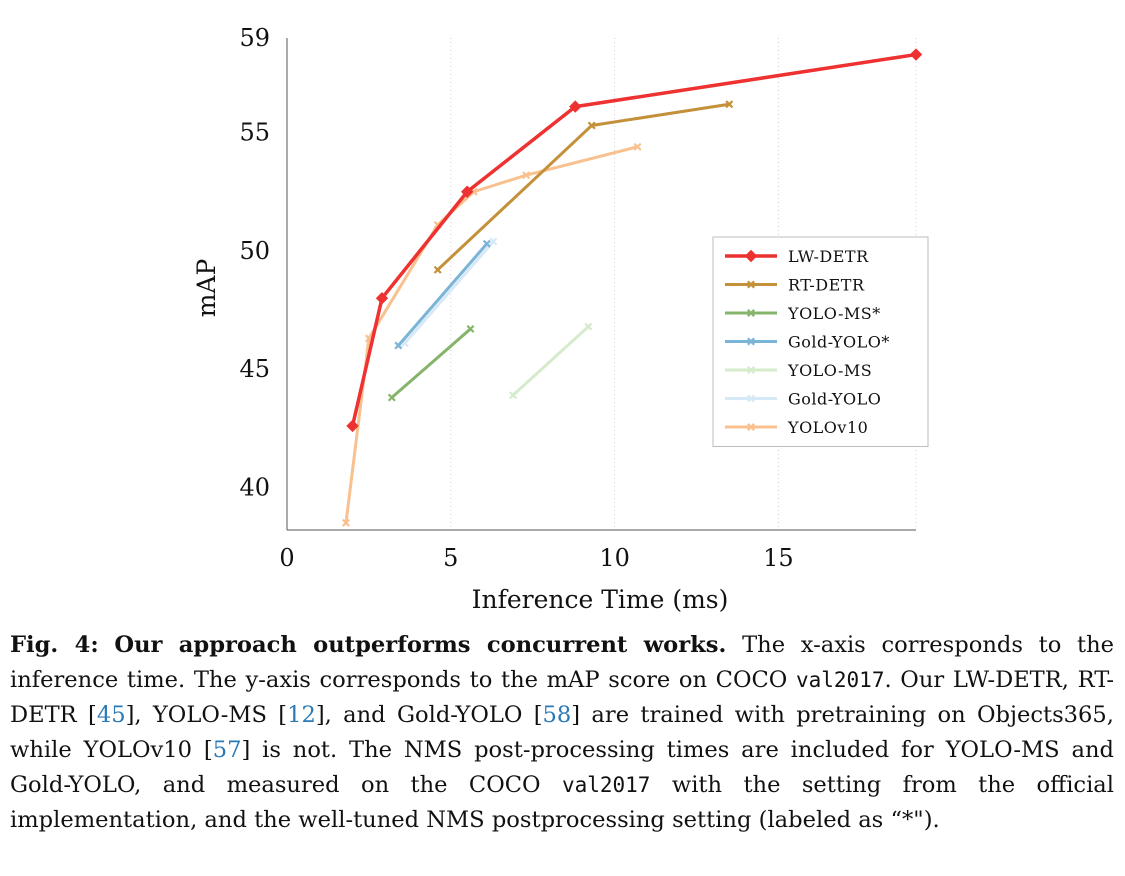 This screenshot has height=876, width=1125. I want to click on x-axis-label: Inference Time (ms), so click(600, 599).